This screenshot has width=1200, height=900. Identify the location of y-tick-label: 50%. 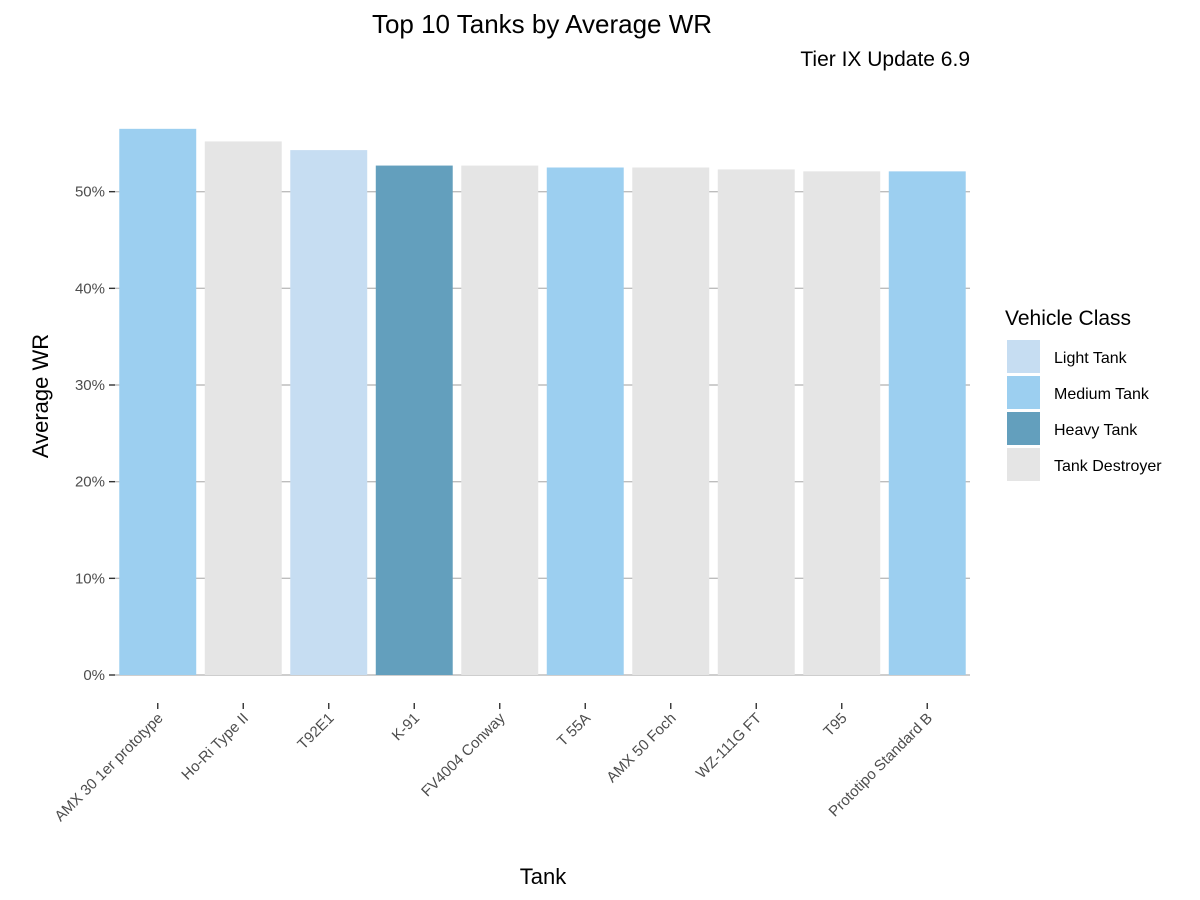
(90, 192).